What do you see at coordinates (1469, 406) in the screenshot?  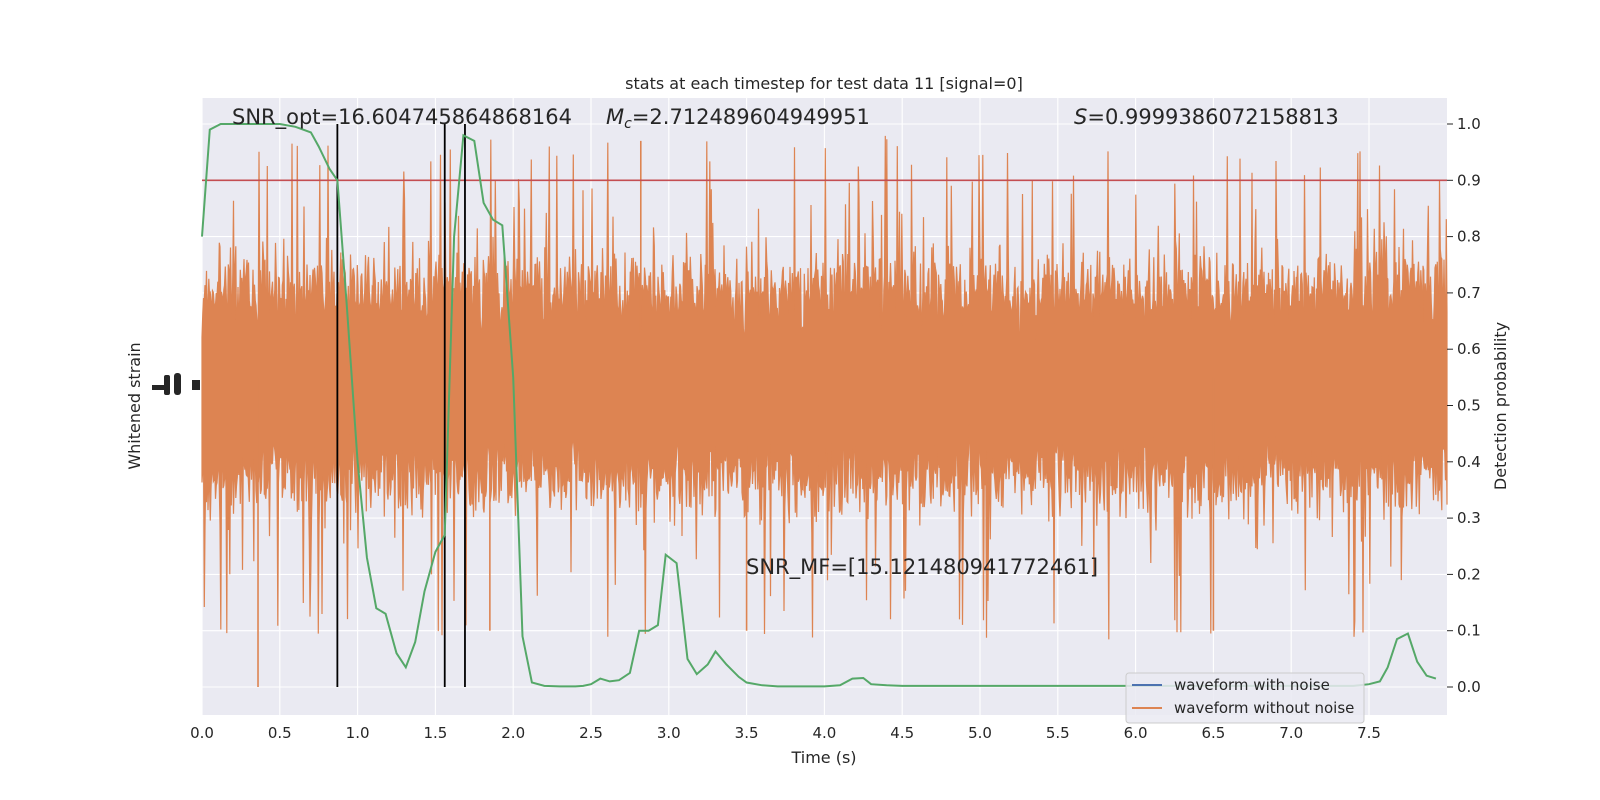 I see `right-tick-label: 0.5` at bounding box center [1469, 406].